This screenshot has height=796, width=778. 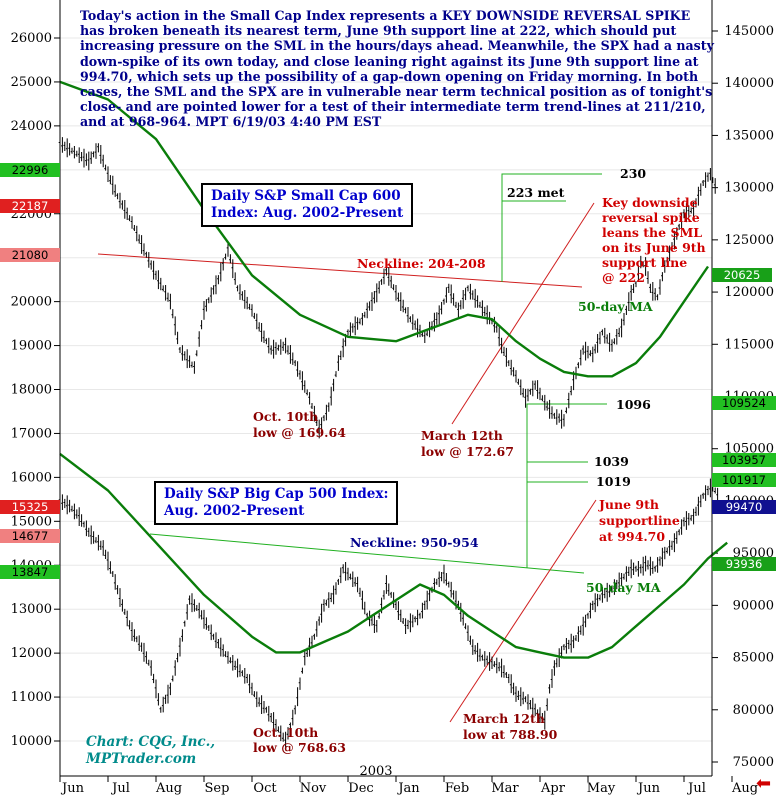 I want to click on sml-annotation: support line, so click(x=644, y=262).